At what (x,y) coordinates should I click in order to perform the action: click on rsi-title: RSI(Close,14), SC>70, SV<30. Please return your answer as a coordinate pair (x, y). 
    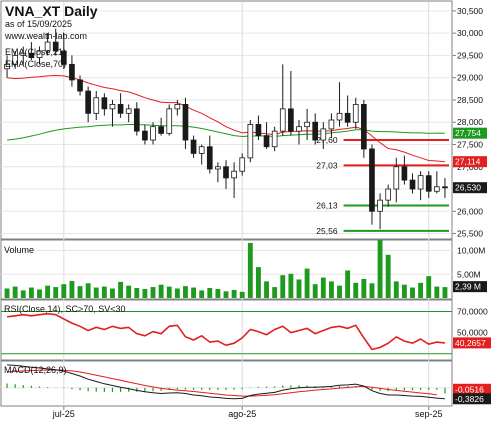
    Looking at the image, I should click on (65, 309).